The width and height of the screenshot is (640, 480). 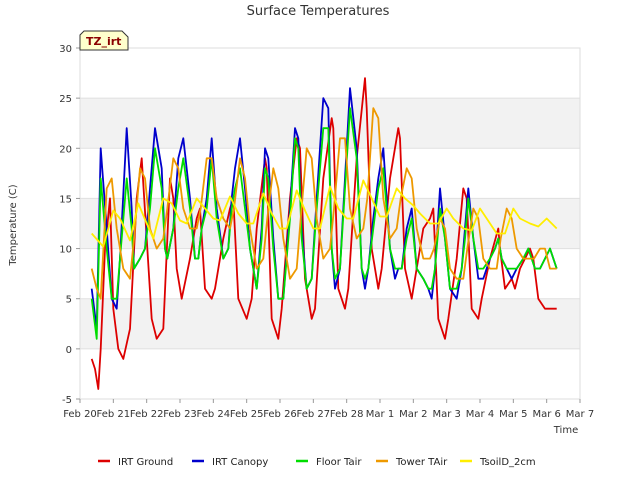 I want to click on x-tick-label: Feb 26, so click(x=280, y=414).